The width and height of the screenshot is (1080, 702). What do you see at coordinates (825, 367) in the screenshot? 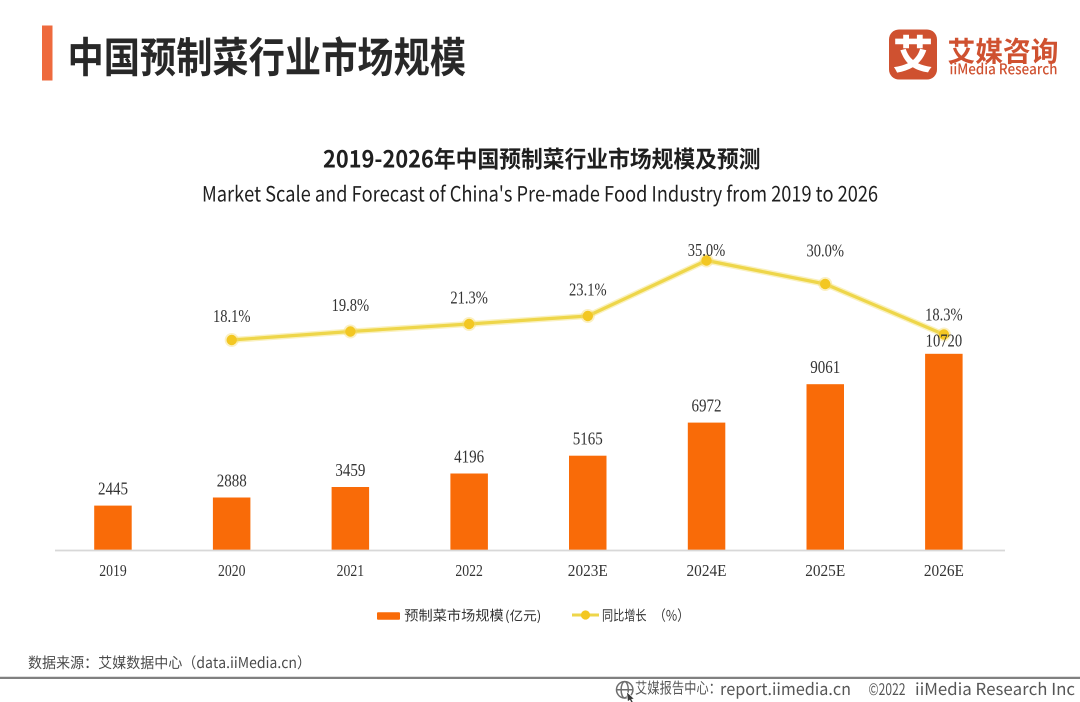
I see `svg-text: 9061` at bounding box center [825, 367].